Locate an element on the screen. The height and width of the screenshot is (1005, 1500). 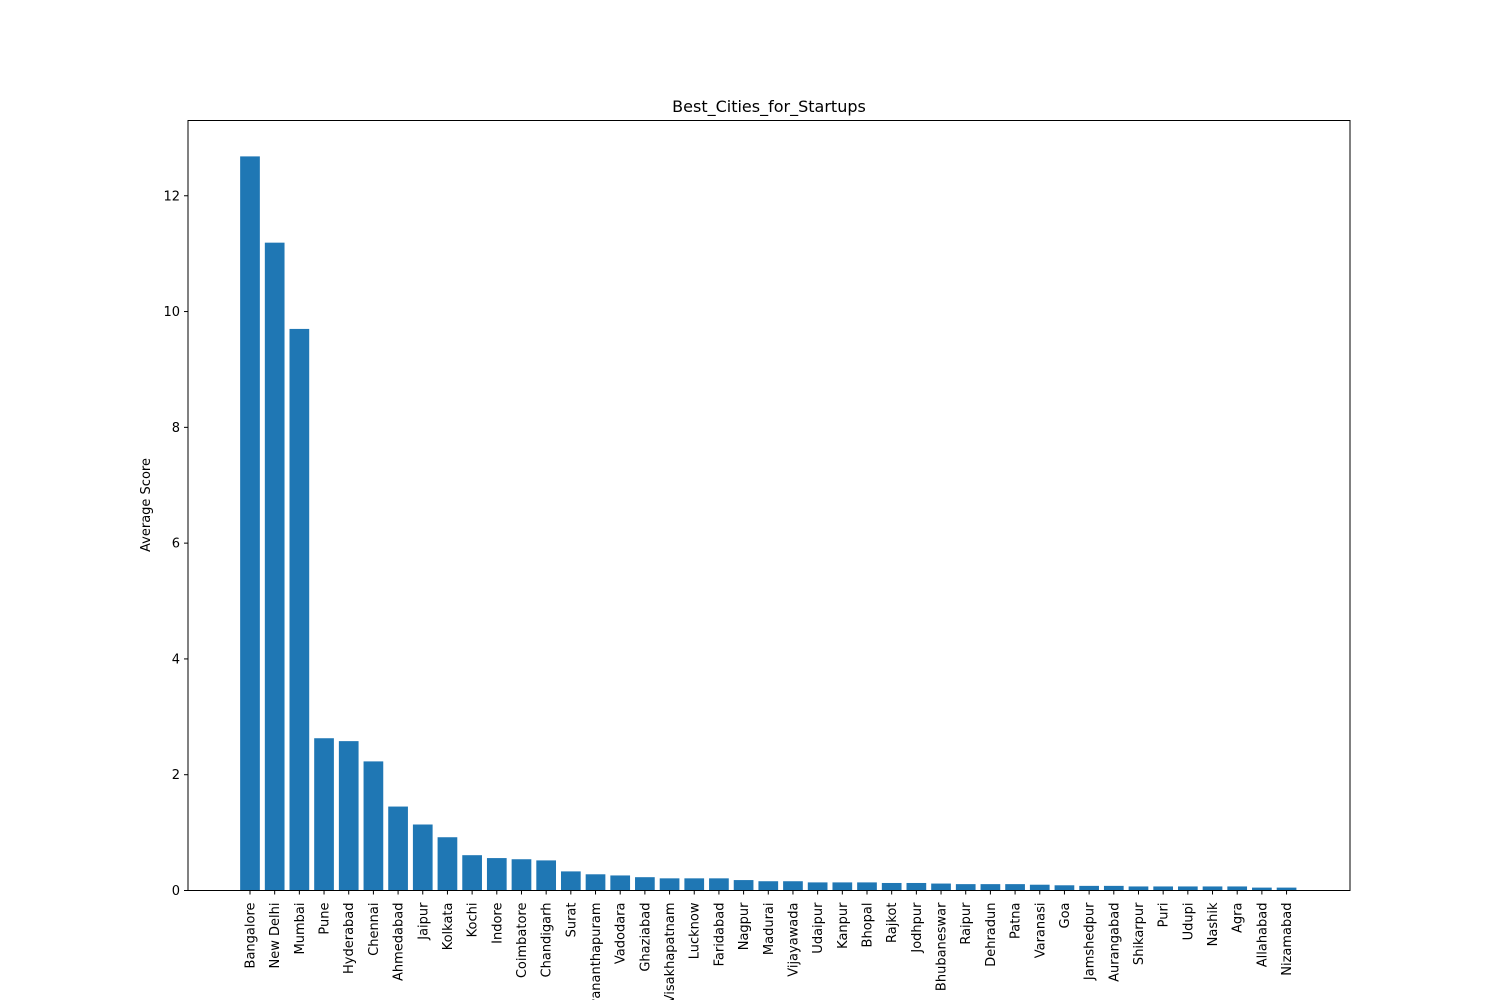
bar-rajkot is located at coordinates (891, 886).